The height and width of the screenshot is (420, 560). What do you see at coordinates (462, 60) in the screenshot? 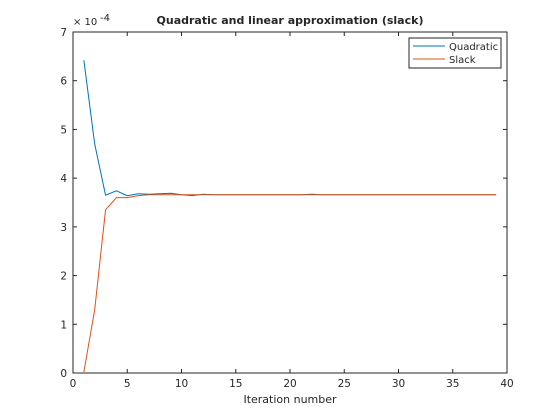
I see `legend-label-slack: Slack` at bounding box center [462, 60].